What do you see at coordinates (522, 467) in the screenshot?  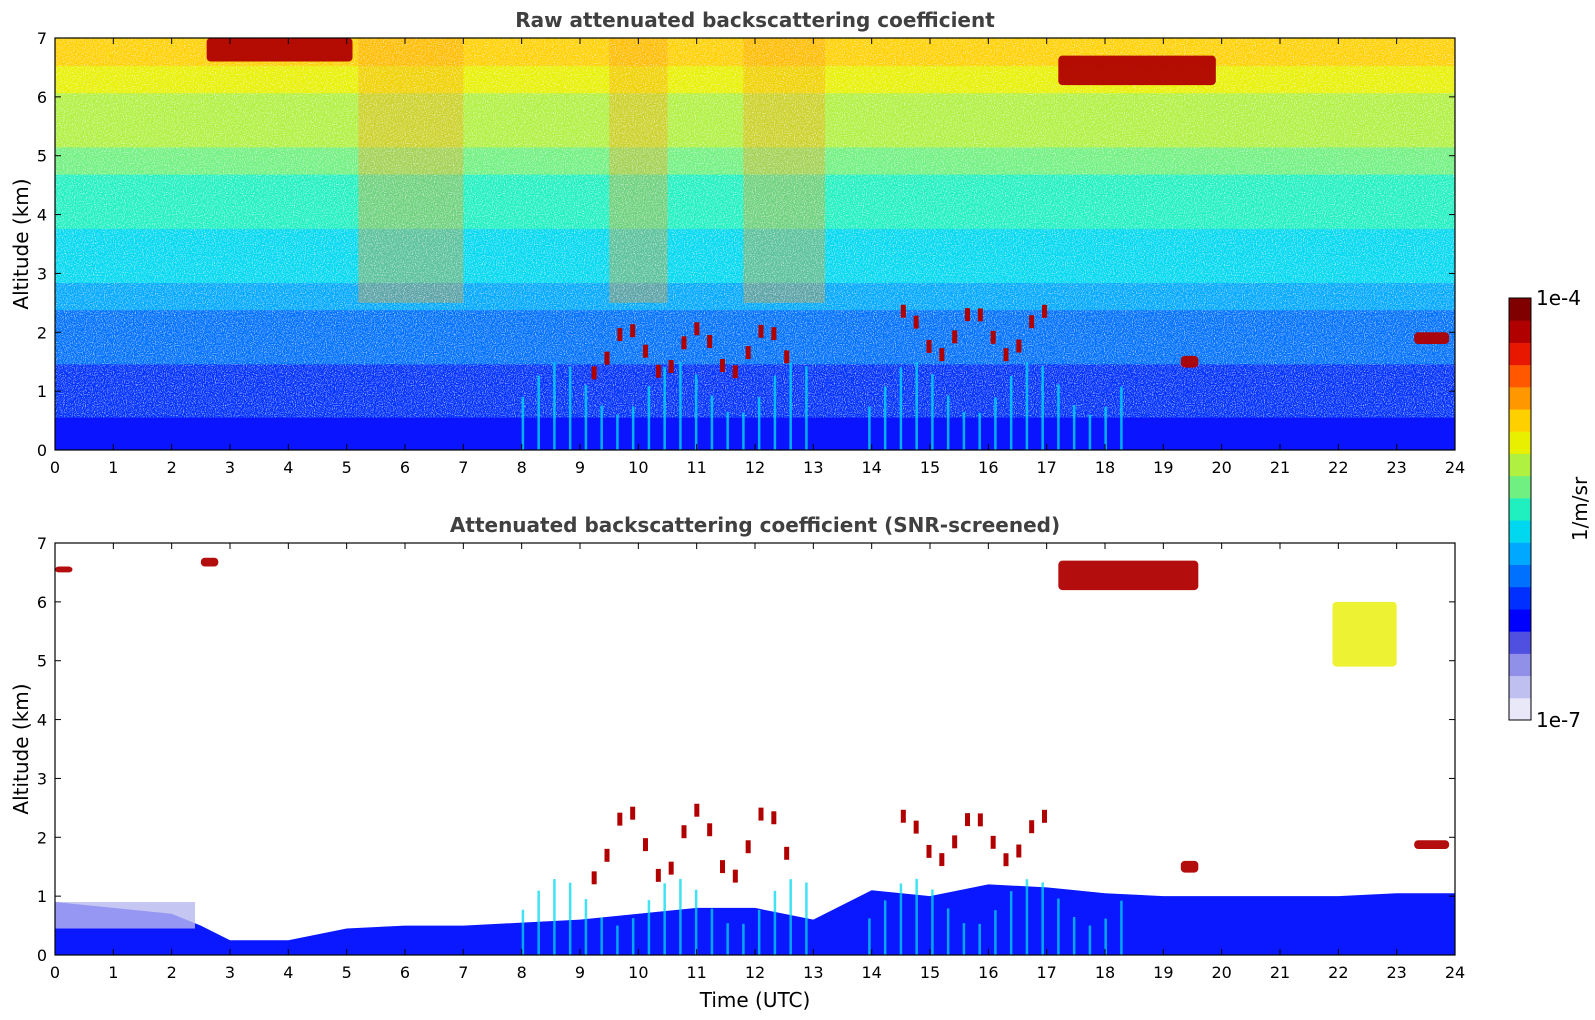 I see `x-tick-label: 8` at bounding box center [522, 467].